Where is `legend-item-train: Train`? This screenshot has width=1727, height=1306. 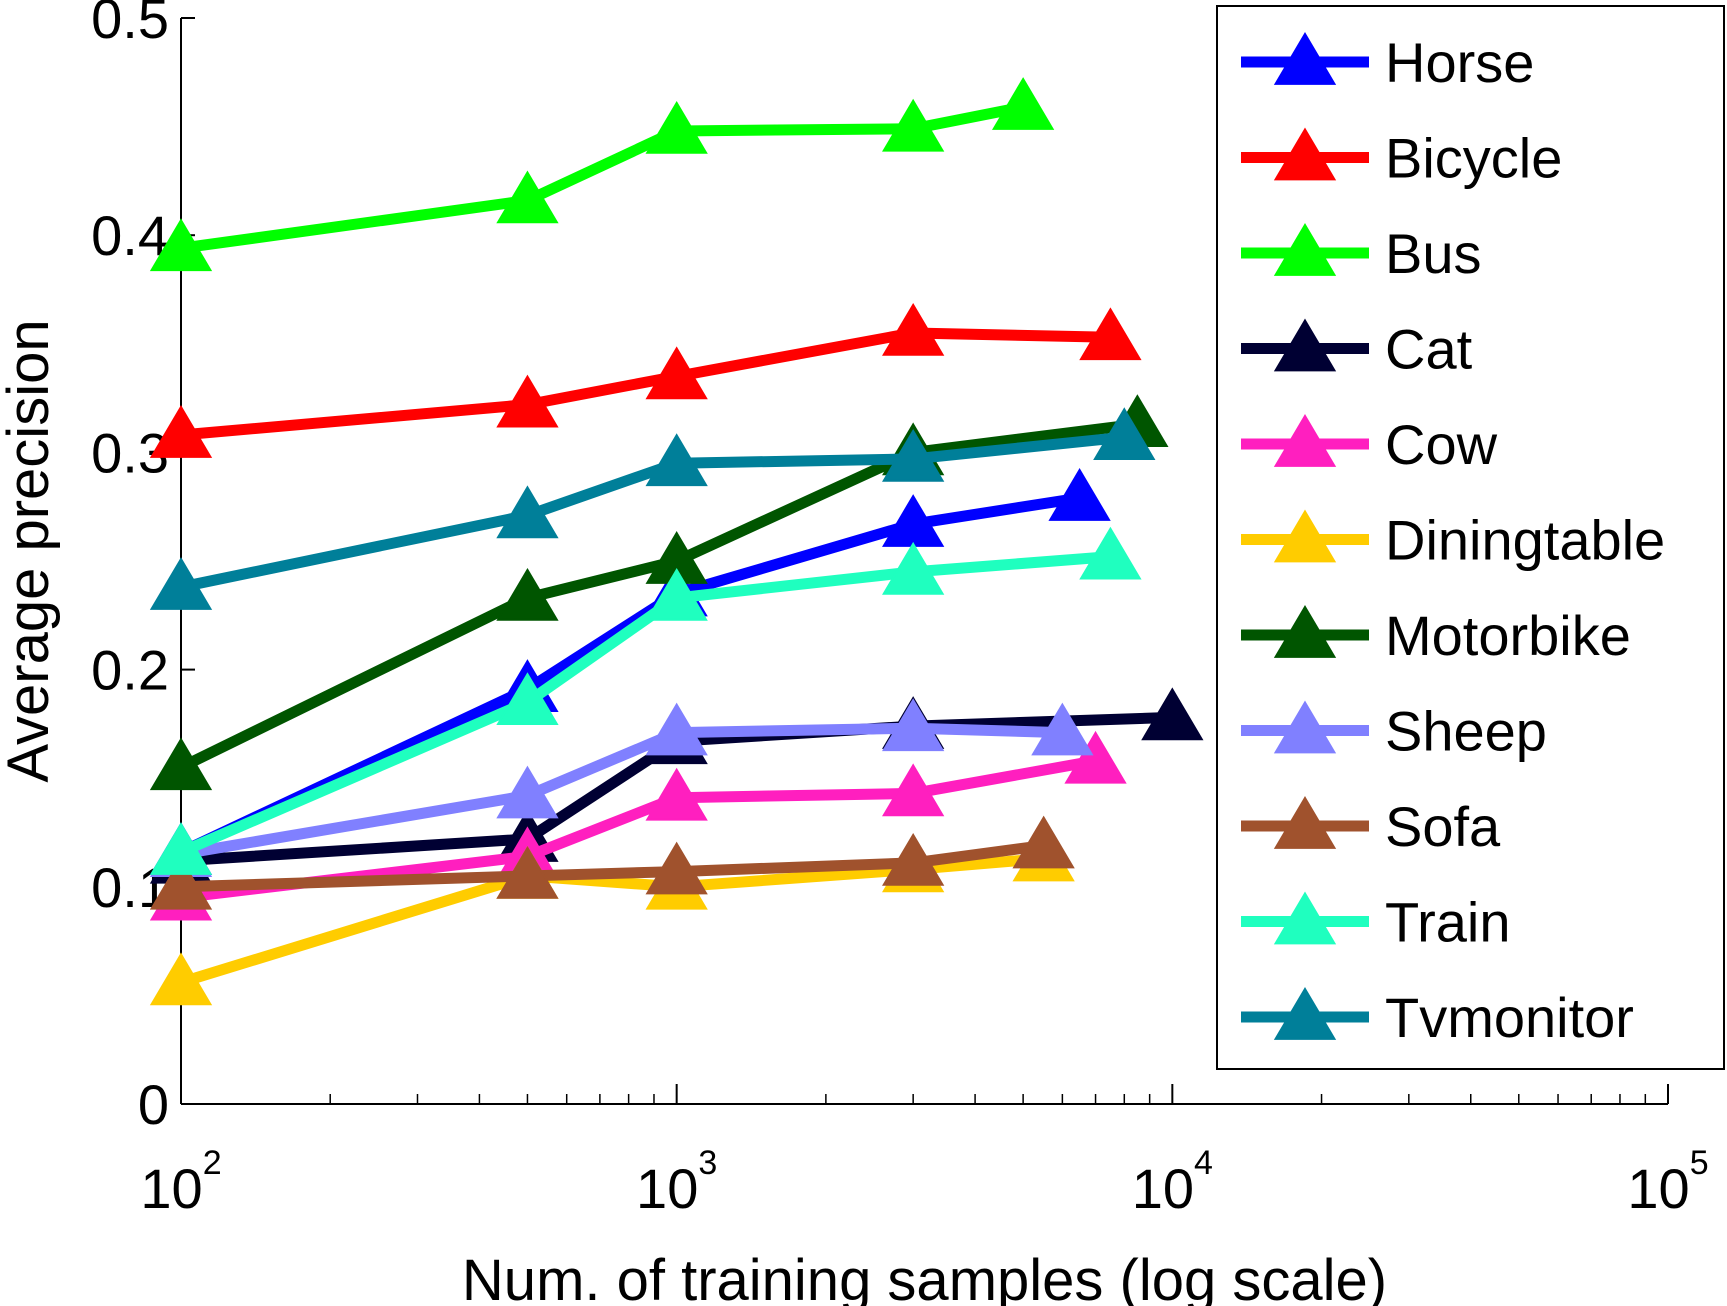 legend-item-train: Train is located at coordinates (1376, 922).